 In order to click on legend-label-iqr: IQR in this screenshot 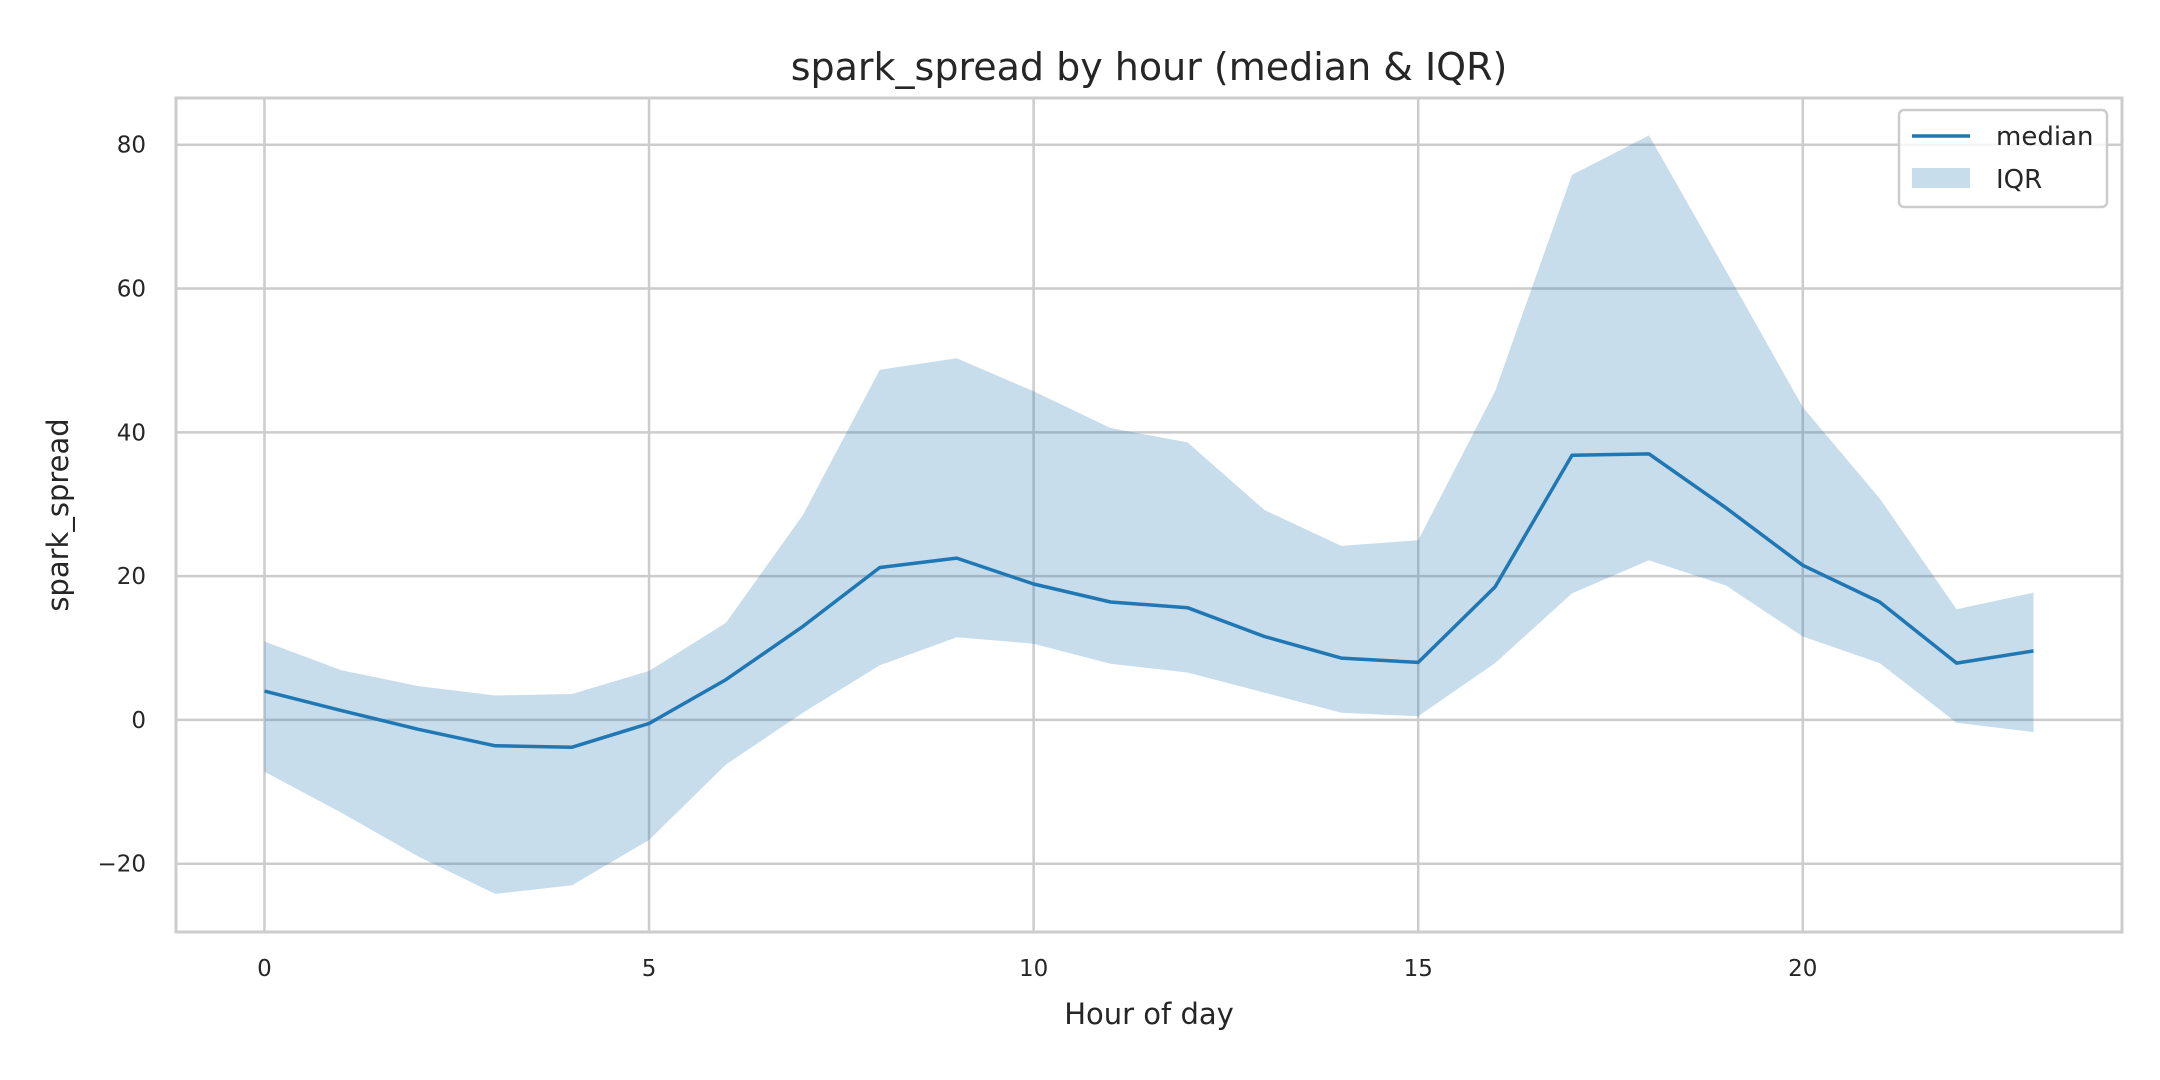, I will do `click(2019, 180)`.